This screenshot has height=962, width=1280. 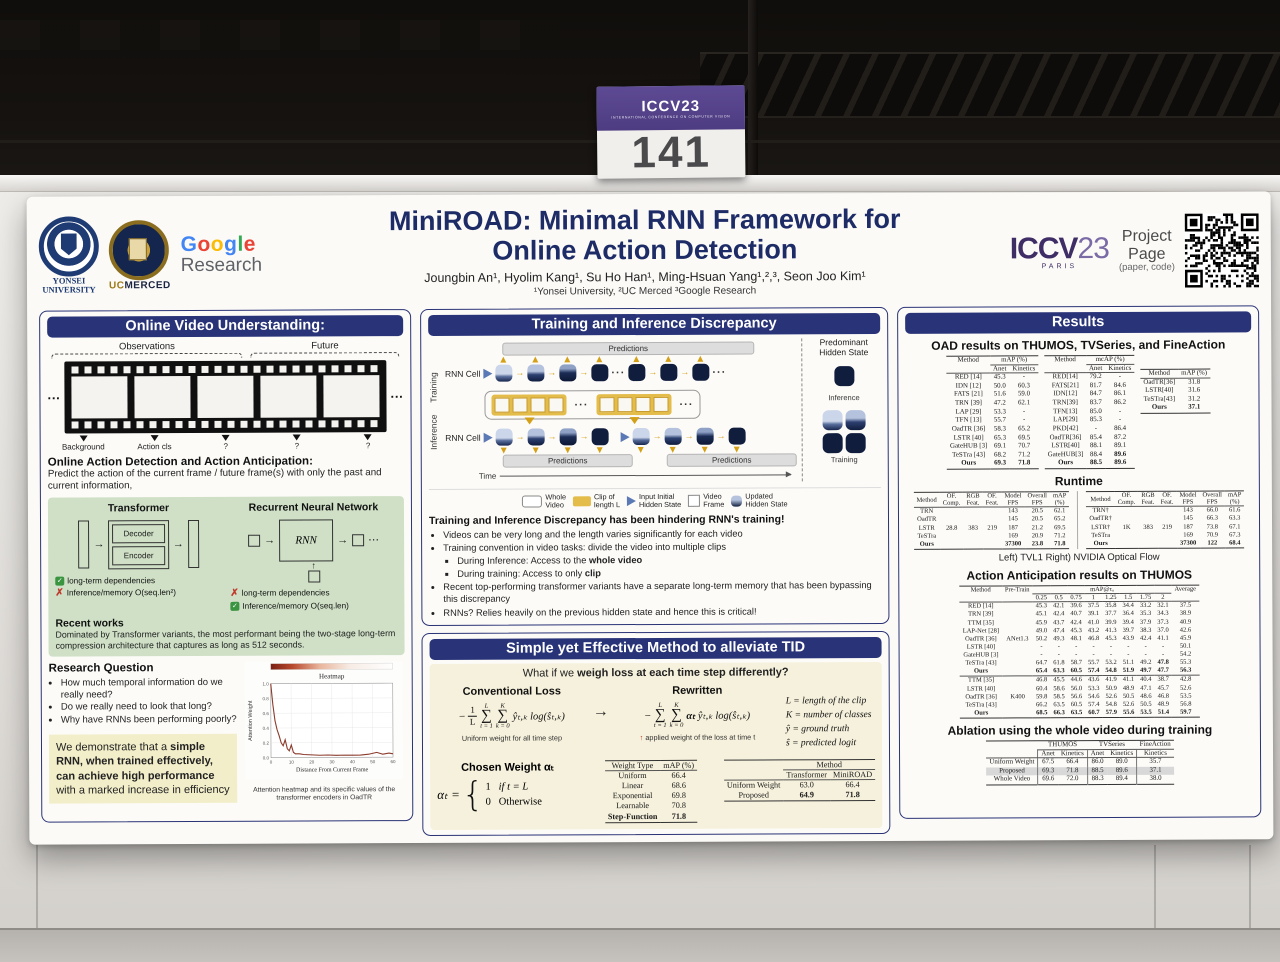 What do you see at coordinates (1079, 575) in the screenshot?
I see `anticipation-heading: Action Anticipation results on THUMOS` at bounding box center [1079, 575].